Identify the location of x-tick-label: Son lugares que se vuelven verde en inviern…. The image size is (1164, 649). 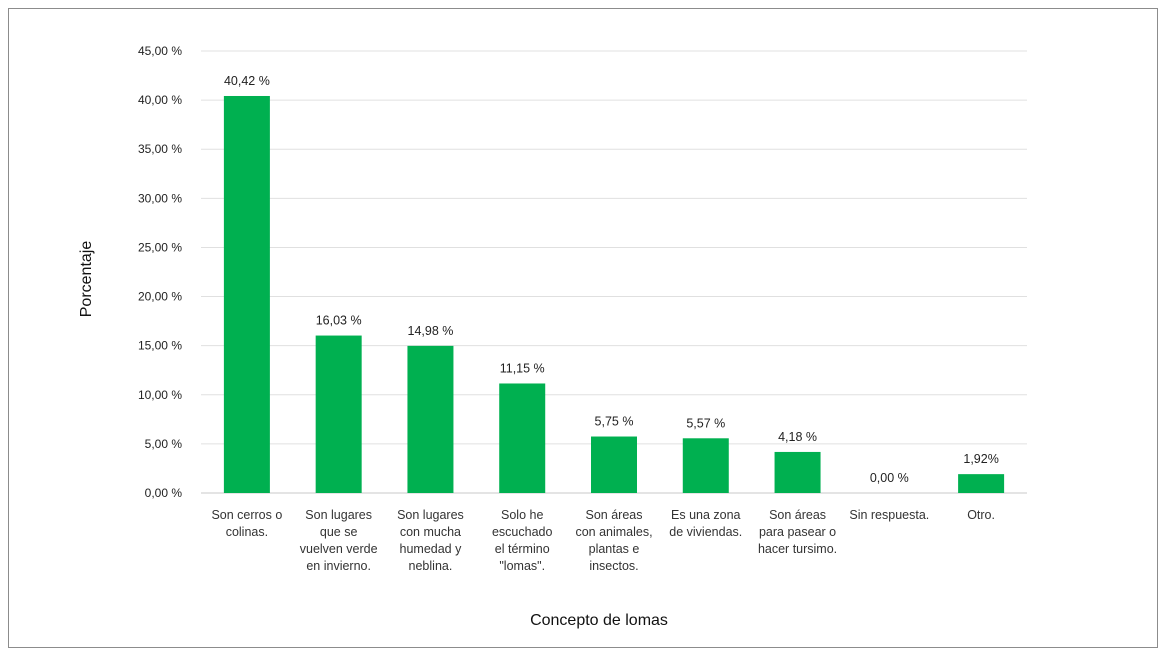
(339, 540).